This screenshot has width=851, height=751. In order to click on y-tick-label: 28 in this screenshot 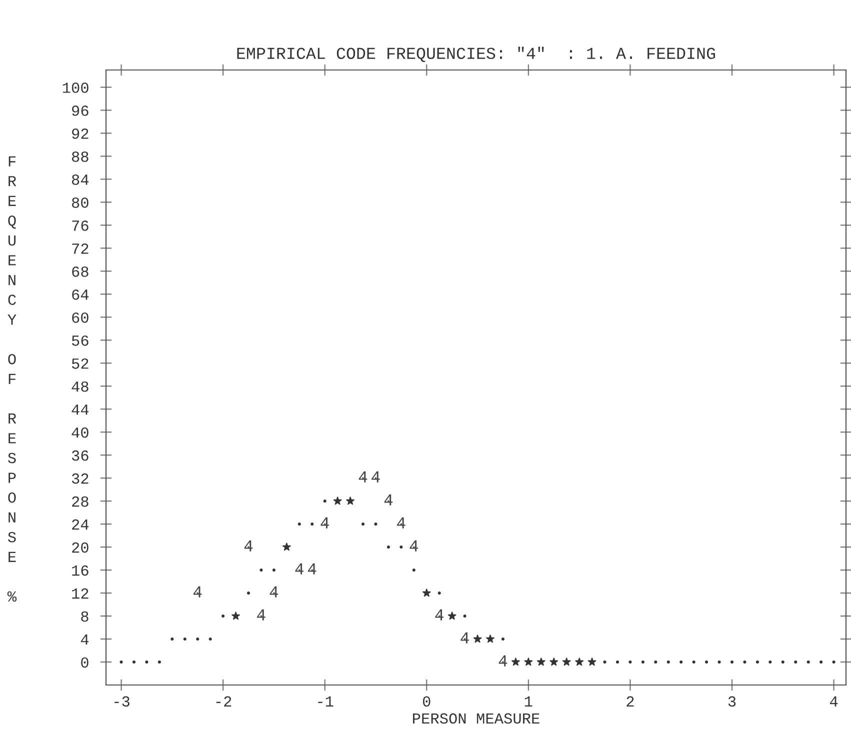, I will do `click(80, 501)`.